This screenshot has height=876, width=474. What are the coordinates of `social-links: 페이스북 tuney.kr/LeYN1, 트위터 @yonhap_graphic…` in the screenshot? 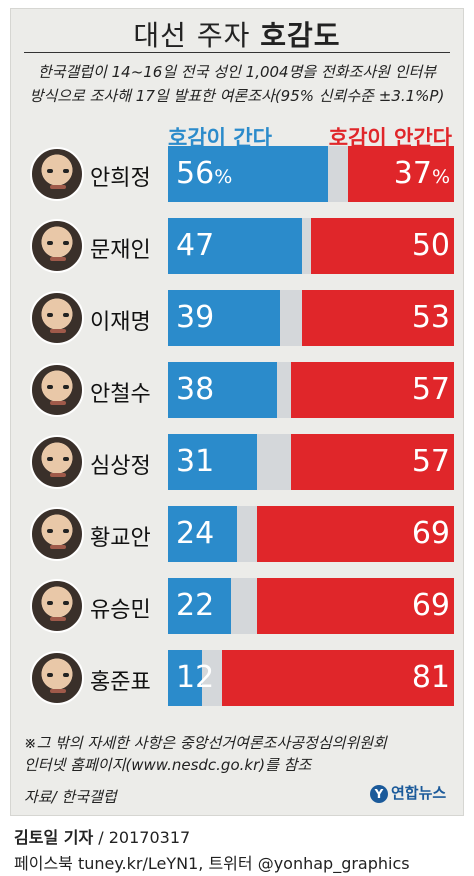 It's located at (212, 863).